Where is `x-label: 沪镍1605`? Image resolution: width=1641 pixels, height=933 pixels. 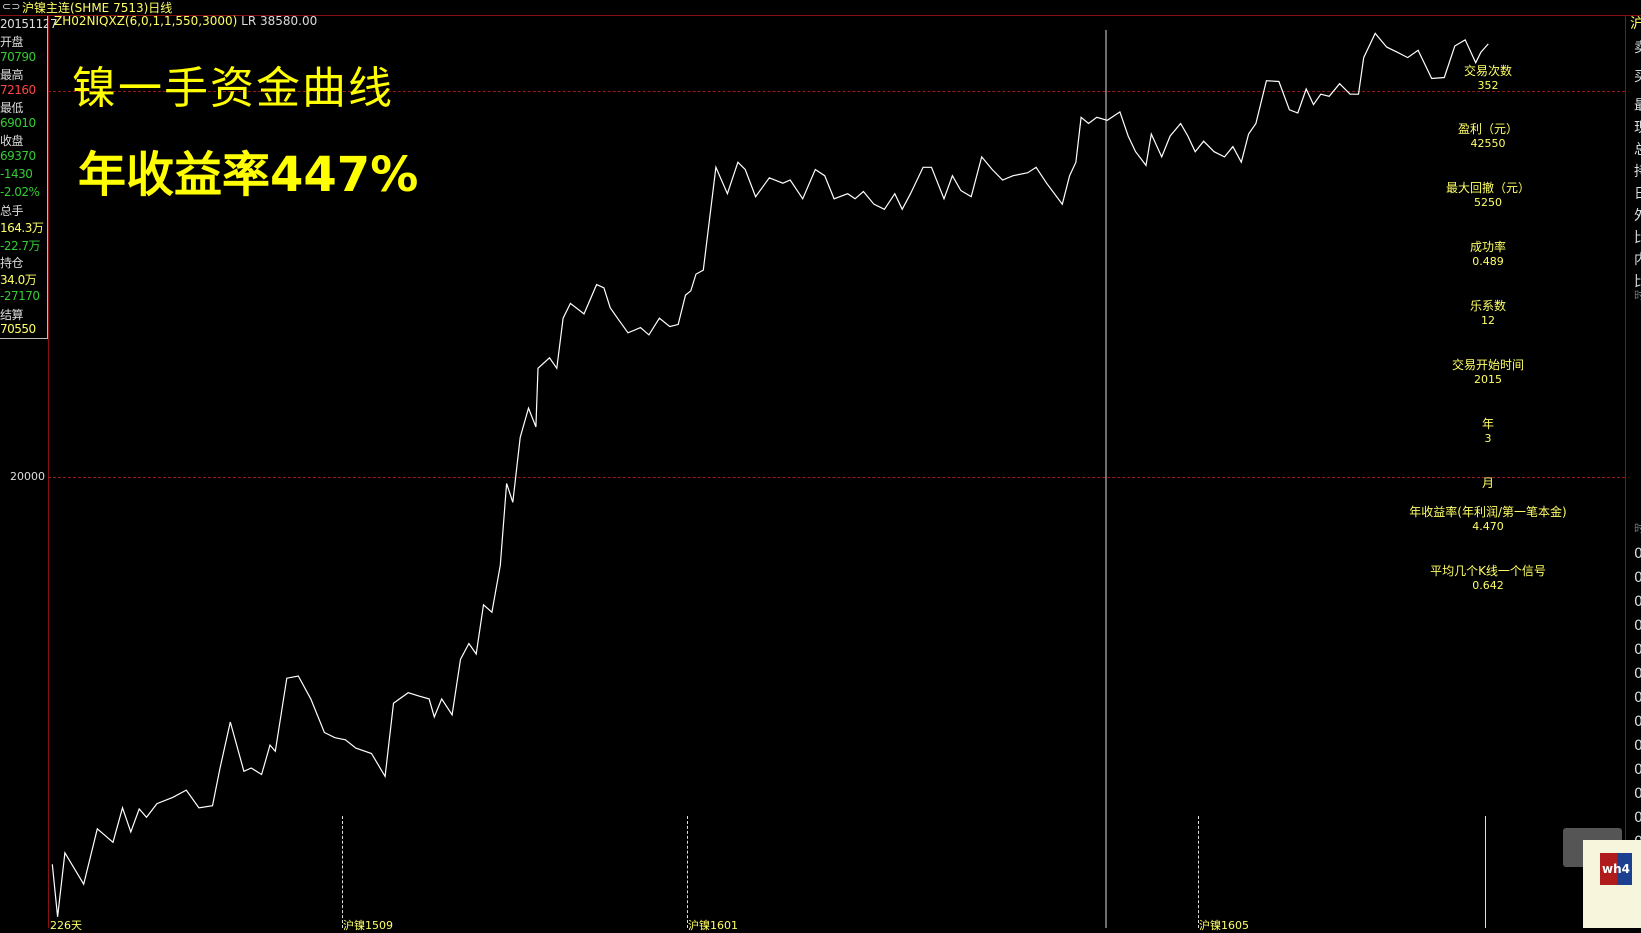
x-label: 沪镍1605 is located at coordinates (1224, 925).